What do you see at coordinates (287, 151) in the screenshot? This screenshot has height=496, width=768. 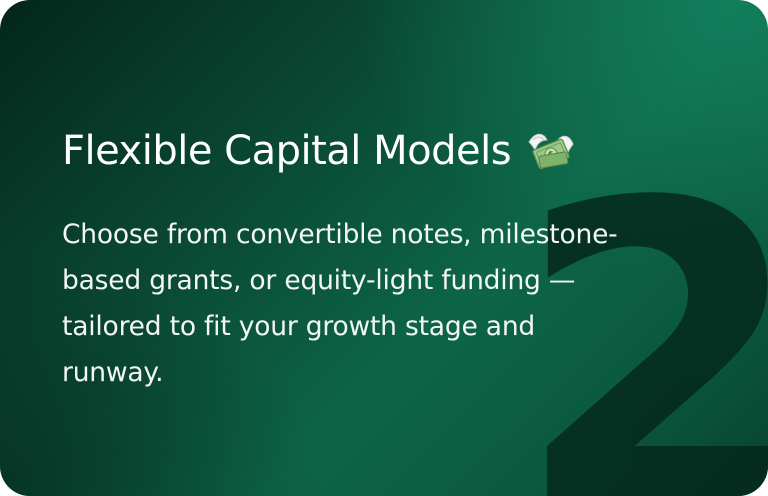 I see `card-title: Flexible Capital Models` at bounding box center [287, 151].